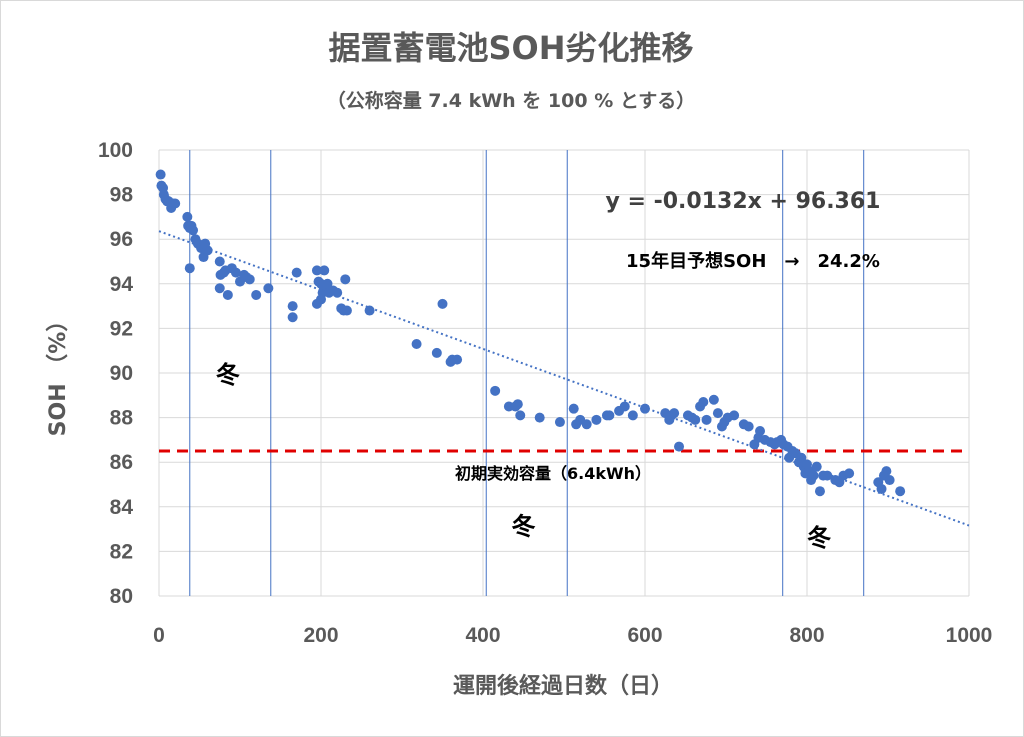  I want to click on y-axis-ticks: 80 82 84 86 88 90 92 94 96 98 100, so click(115, 373).